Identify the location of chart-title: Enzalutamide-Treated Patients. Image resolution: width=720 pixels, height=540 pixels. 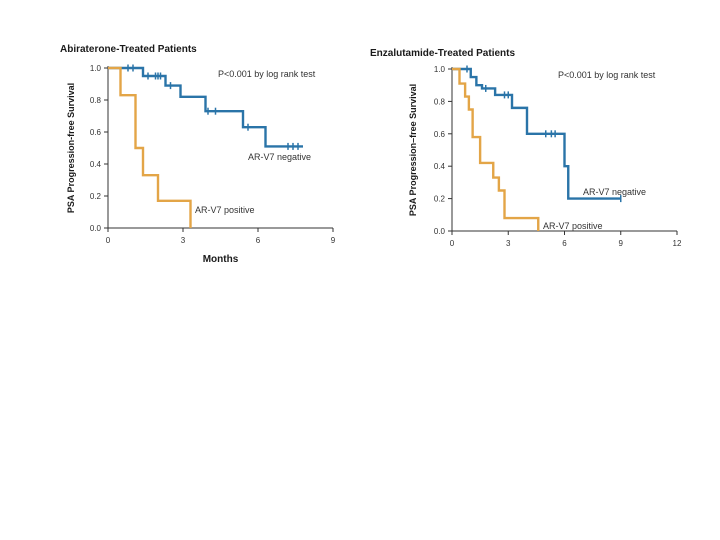
(442, 53).